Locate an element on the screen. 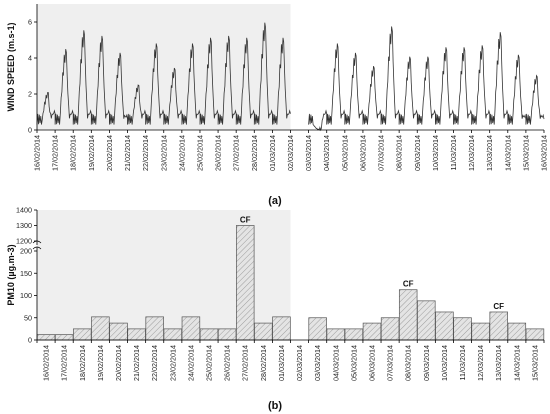 Image resolution: width=550 pixels, height=414 pixels. y-tick-label: 2 is located at coordinates (30, 94).